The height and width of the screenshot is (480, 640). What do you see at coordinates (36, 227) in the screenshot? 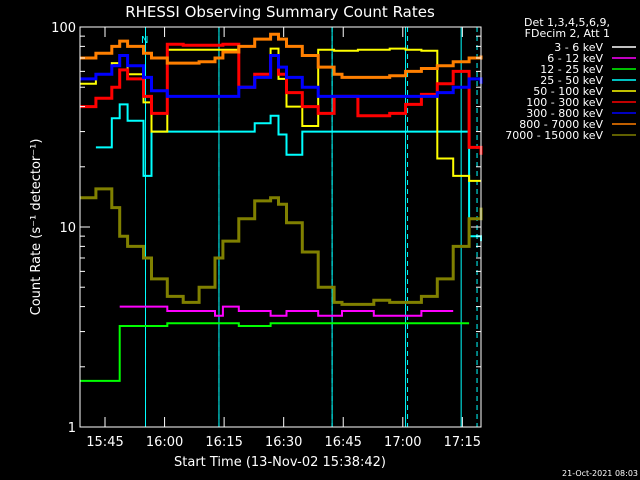
I see `y-axis-label: Count Rate (s⁻¹ detector⁻¹)` at bounding box center [36, 227].